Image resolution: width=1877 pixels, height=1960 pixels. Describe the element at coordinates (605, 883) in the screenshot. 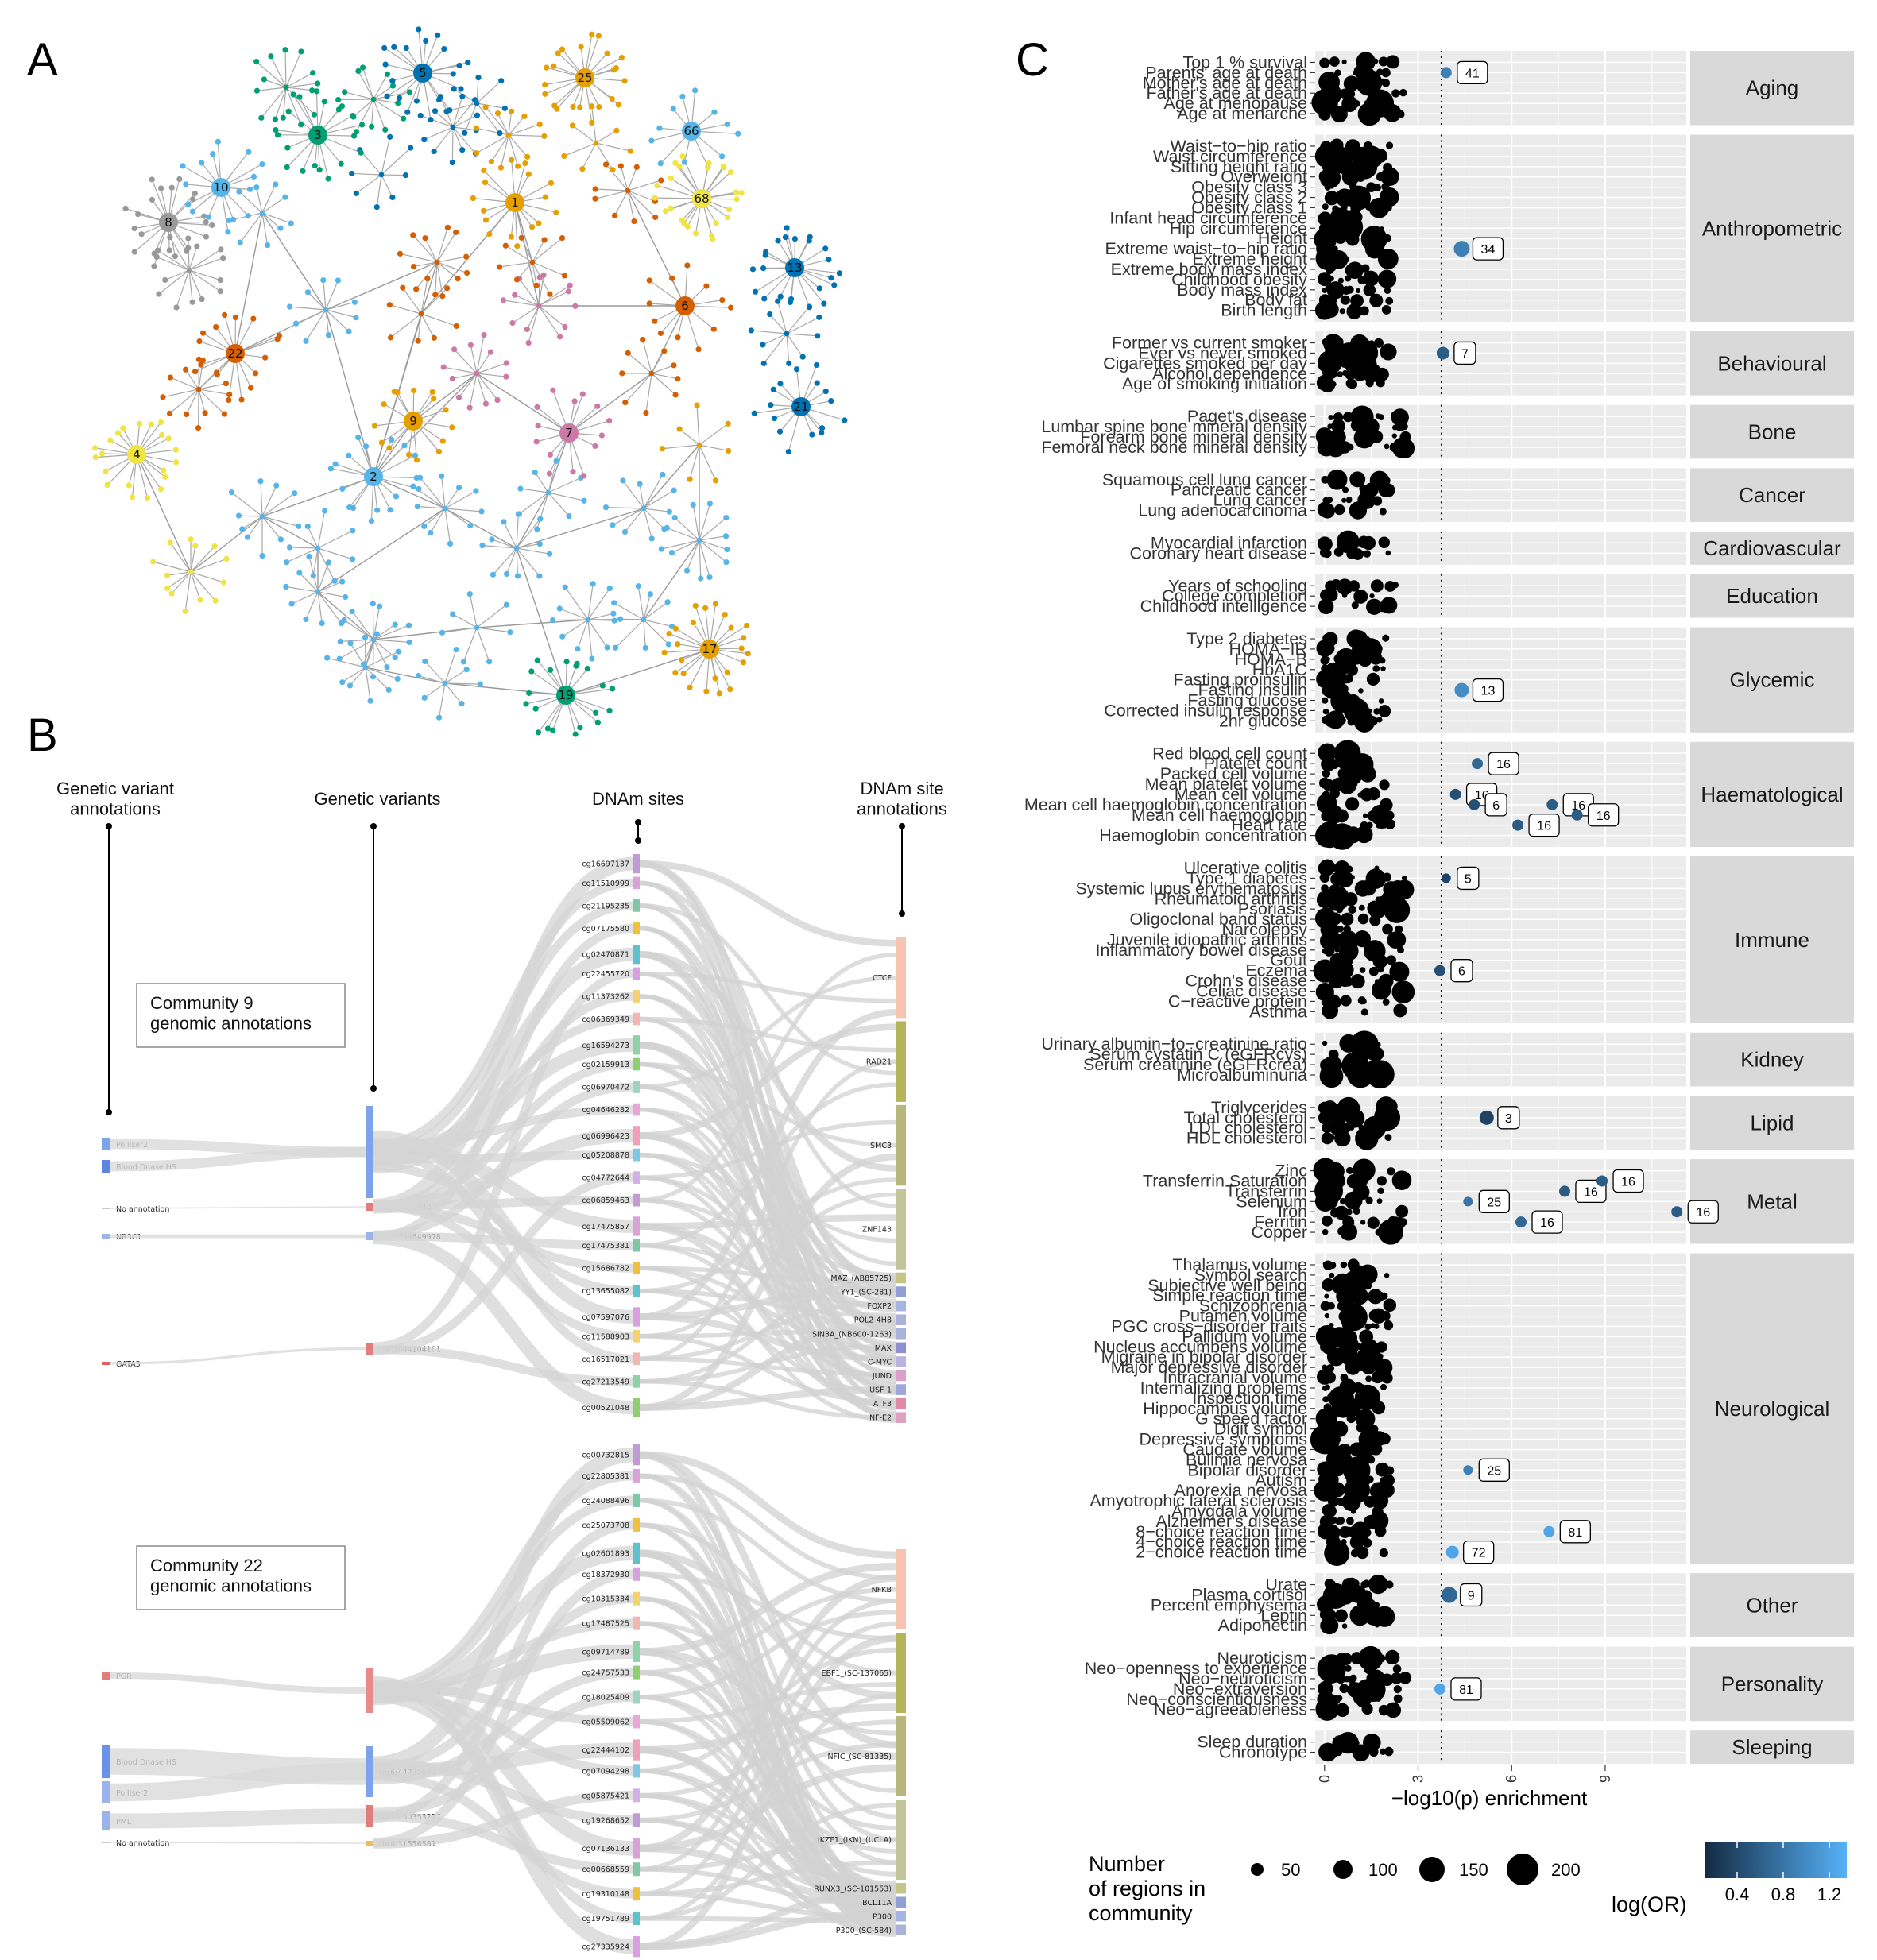

I see `site-label: cg11510999` at that location.